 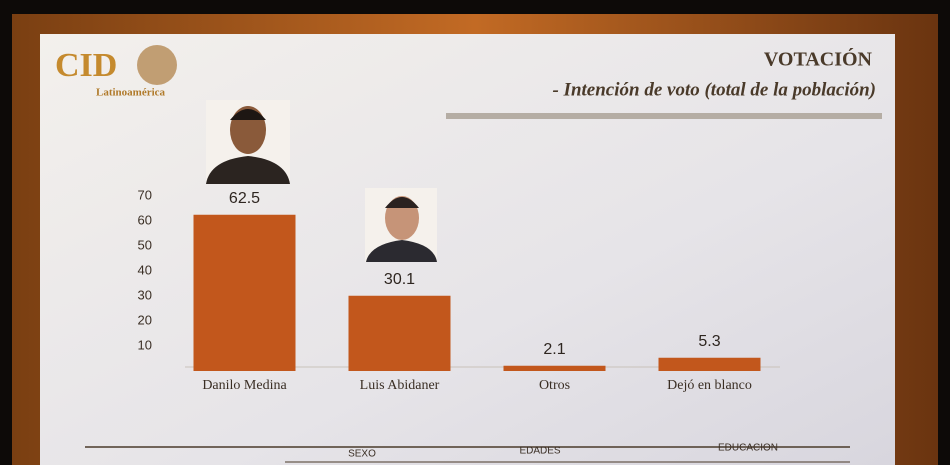 What do you see at coordinates (157, 65) in the screenshot?
I see `logo-globe` at bounding box center [157, 65].